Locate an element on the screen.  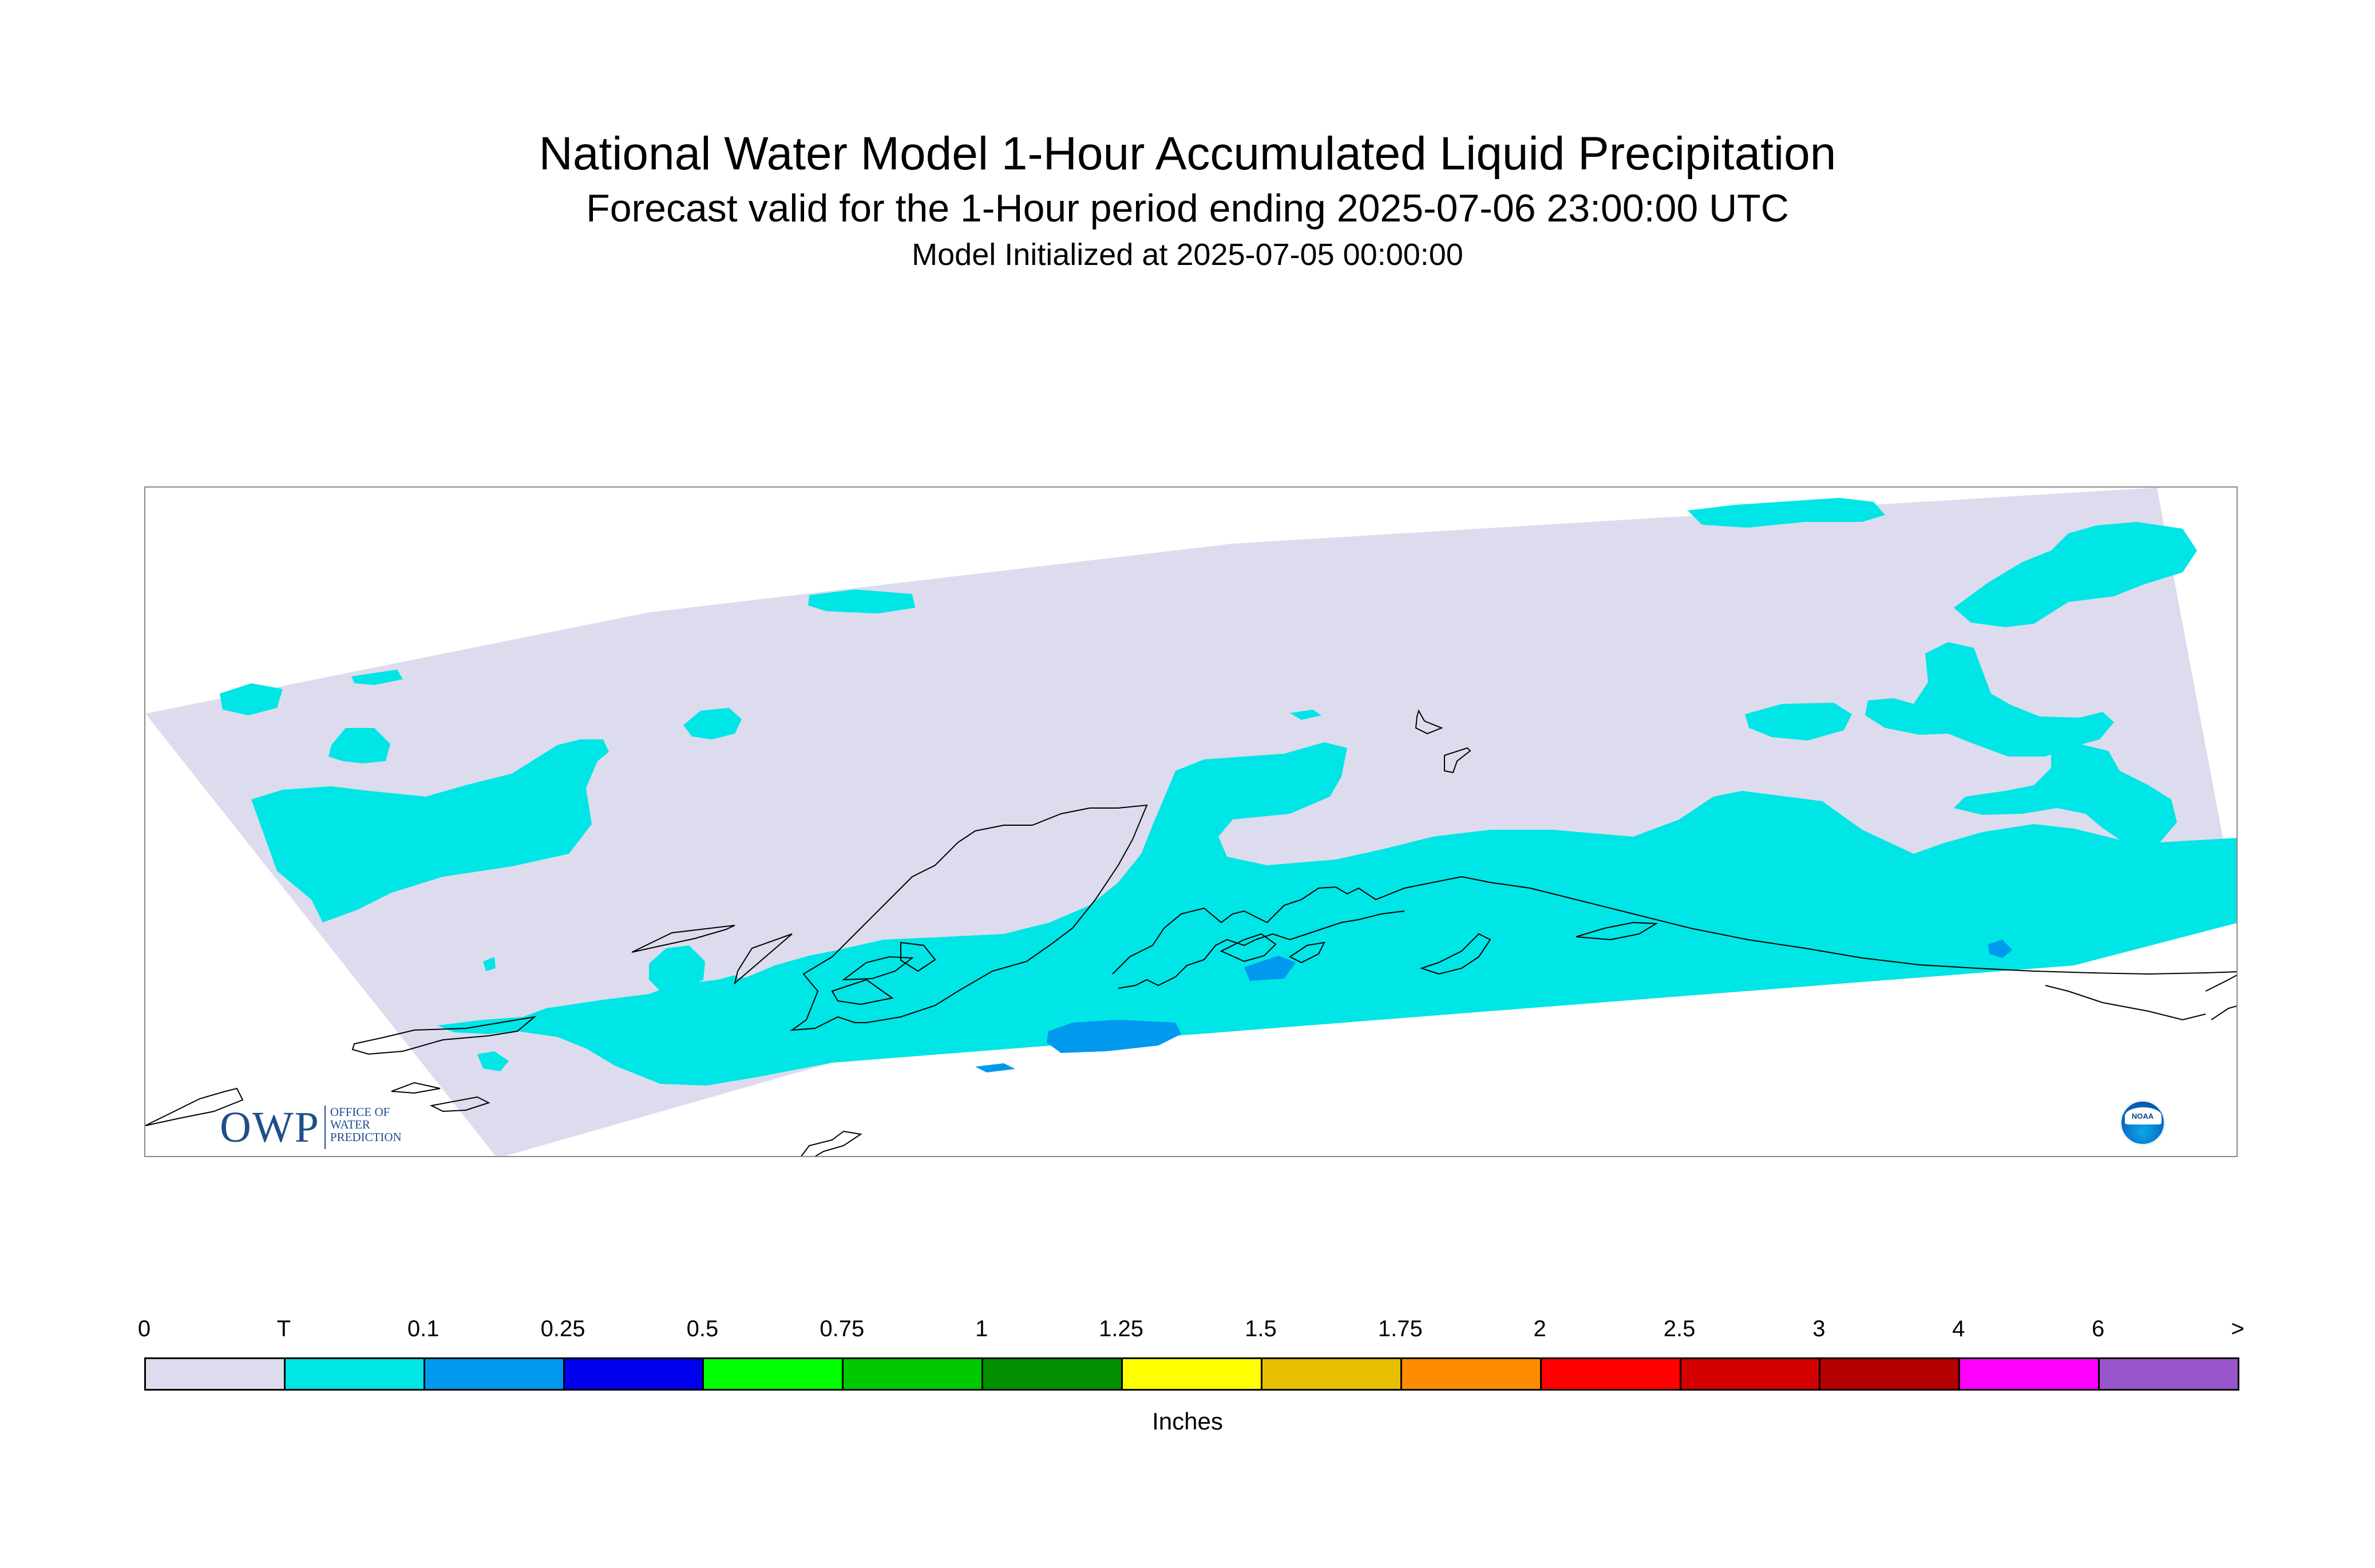
noaa-logo-label: NOAA is located at coordinates (2142, 1116).